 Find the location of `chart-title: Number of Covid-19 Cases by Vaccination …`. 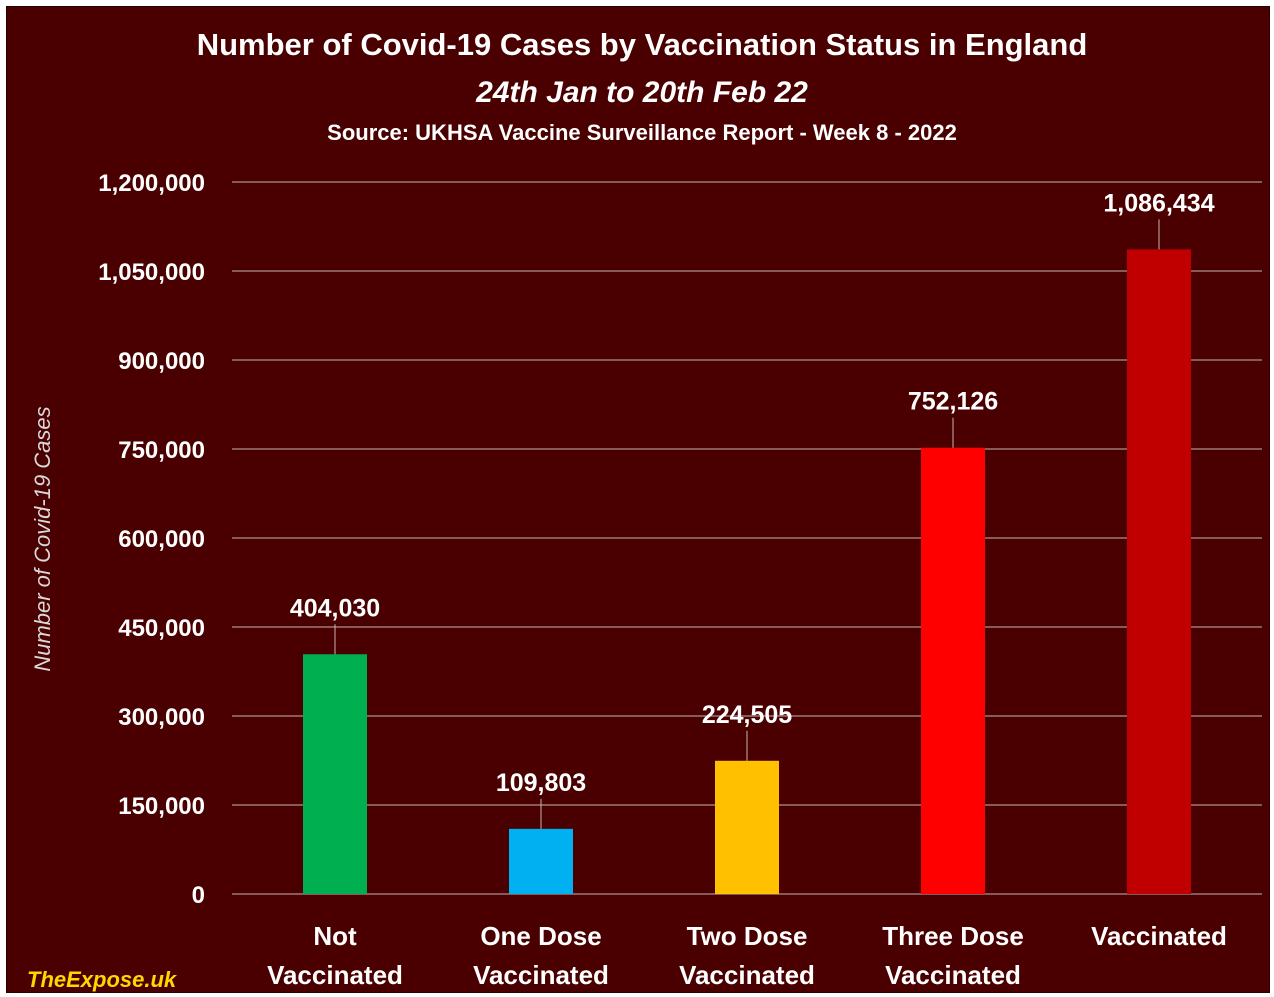

chart-title: Number of Covid-19 Cases by Vaccination … is located at coordinates (642, 44).